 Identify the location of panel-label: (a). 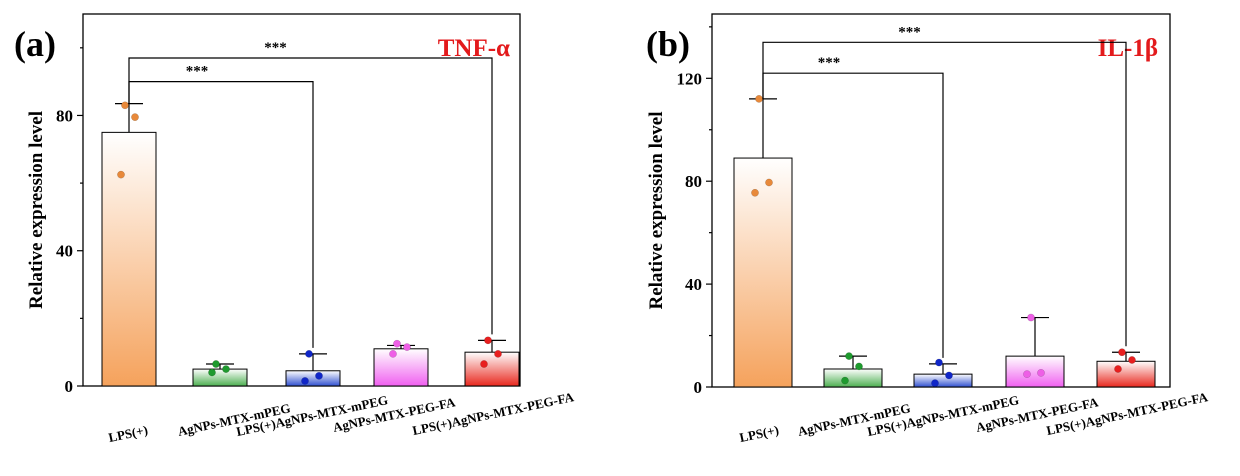
(35, 44).